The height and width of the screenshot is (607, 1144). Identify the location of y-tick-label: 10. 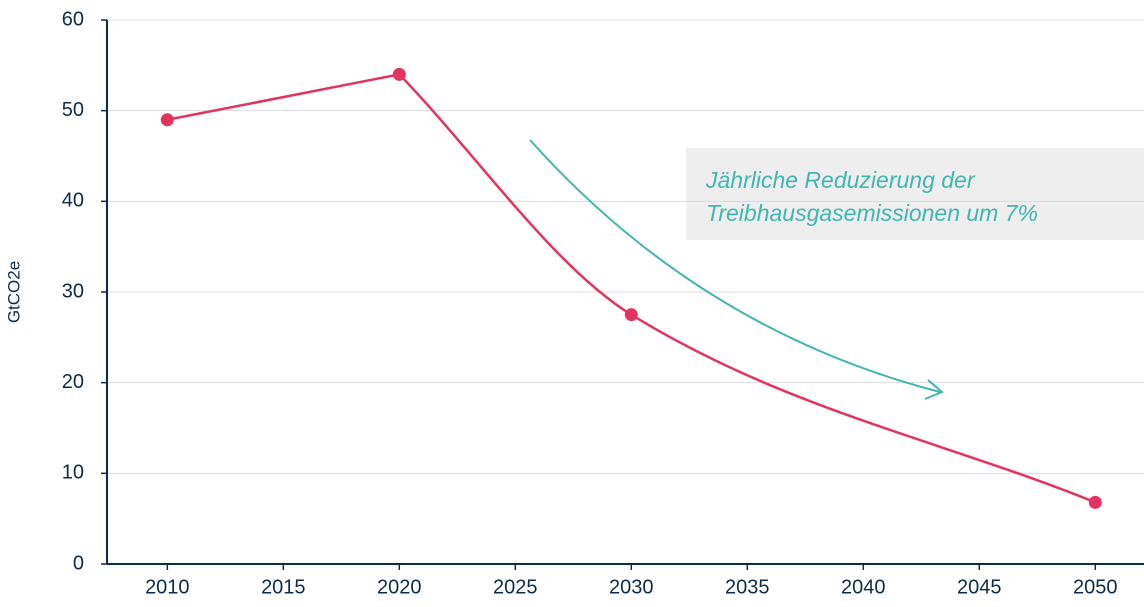
(73, 473).